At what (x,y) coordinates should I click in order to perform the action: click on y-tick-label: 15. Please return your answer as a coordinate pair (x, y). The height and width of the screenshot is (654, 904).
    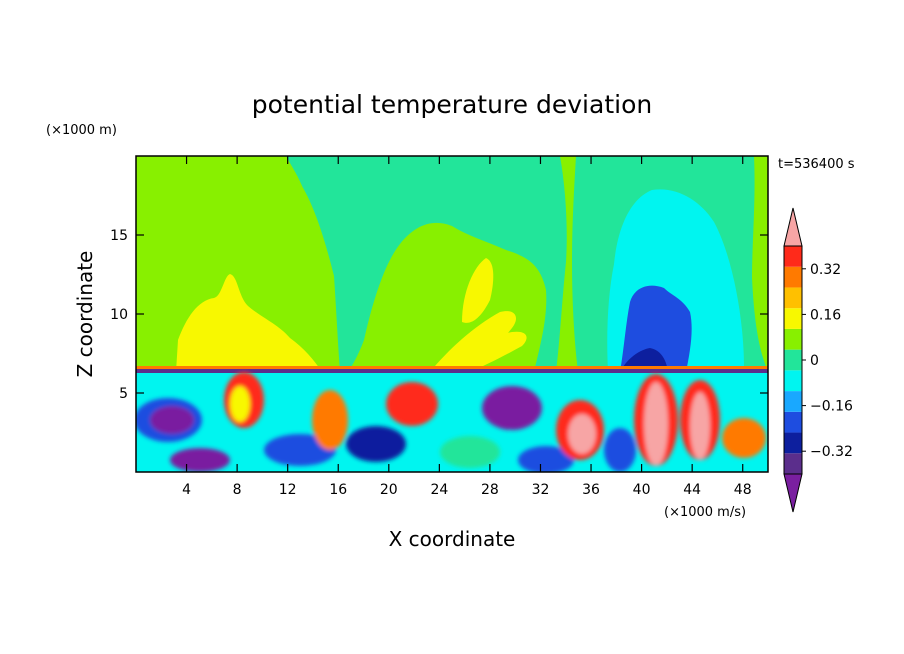
    Looking at the image, I should click on (119, 236).